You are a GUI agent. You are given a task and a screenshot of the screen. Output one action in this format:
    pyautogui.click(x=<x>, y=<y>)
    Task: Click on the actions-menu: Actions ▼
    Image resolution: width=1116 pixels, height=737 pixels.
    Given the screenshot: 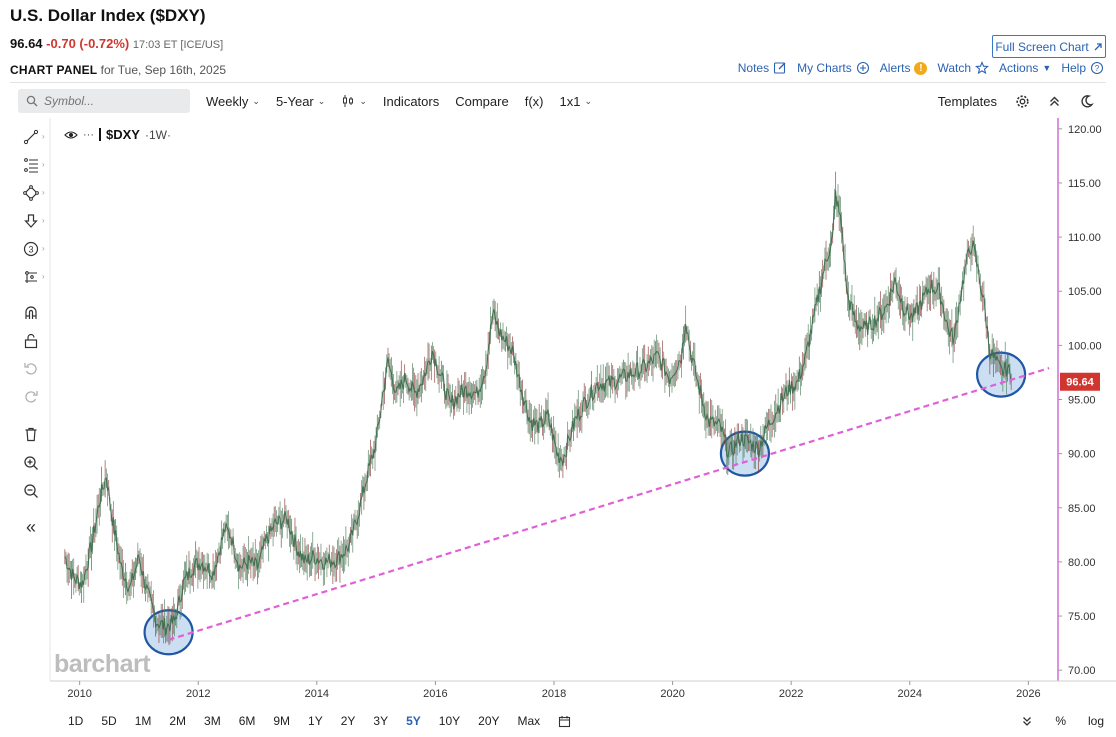 What is the action you would take?
    pyautogui.click(x=1025, y=68)
    